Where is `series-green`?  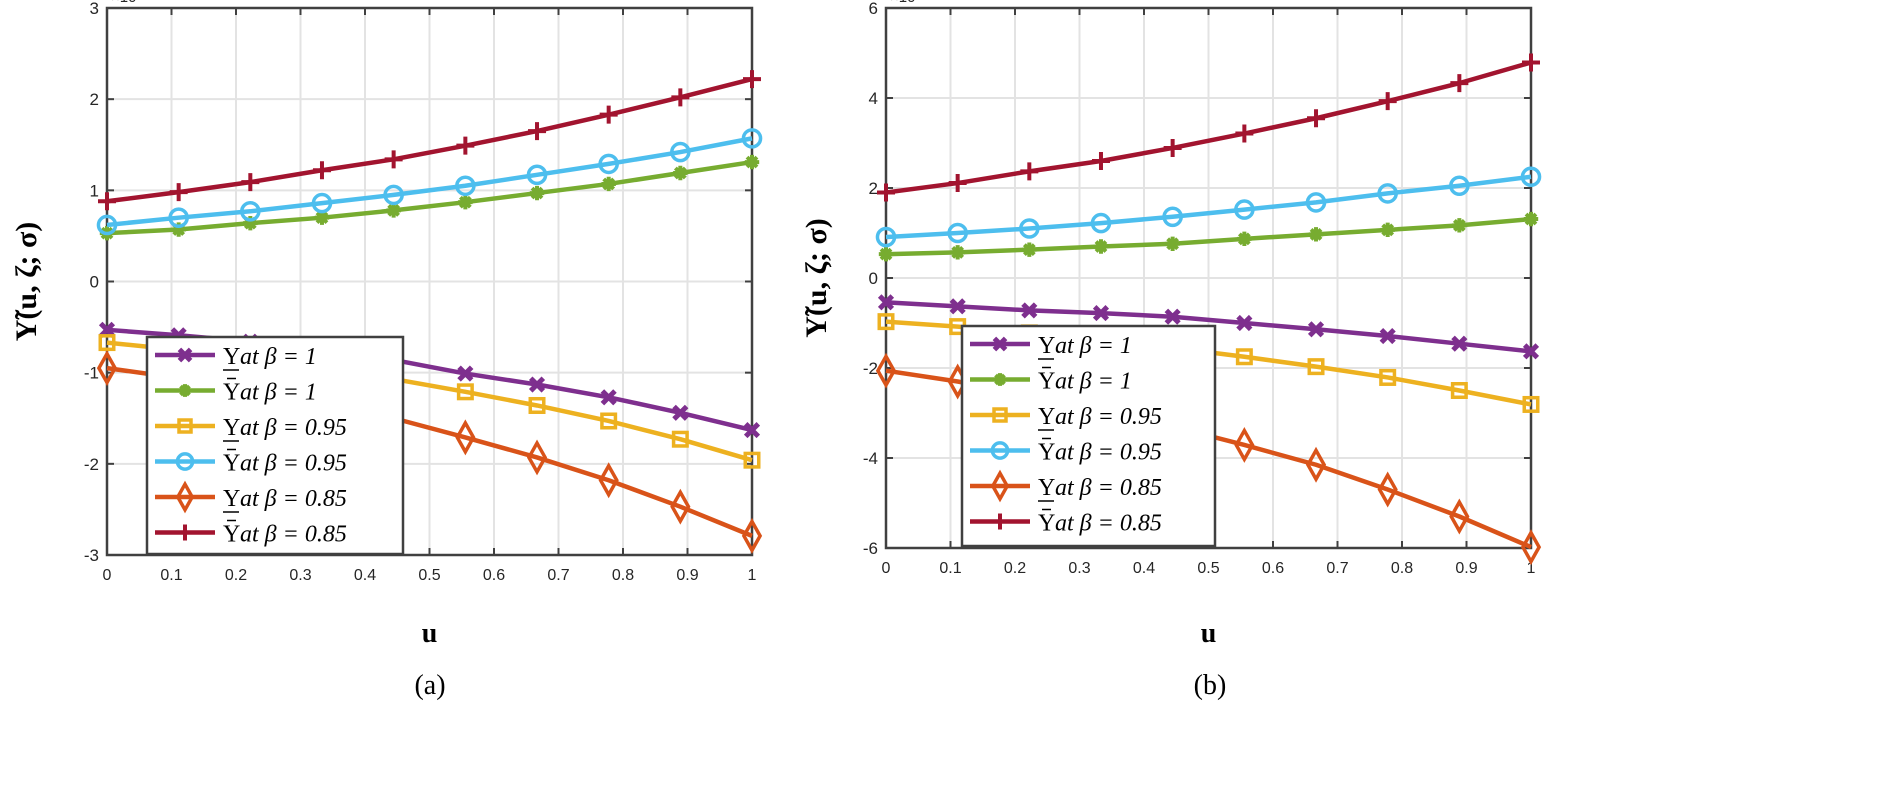 series-green is located at coordinates (1208, 236).